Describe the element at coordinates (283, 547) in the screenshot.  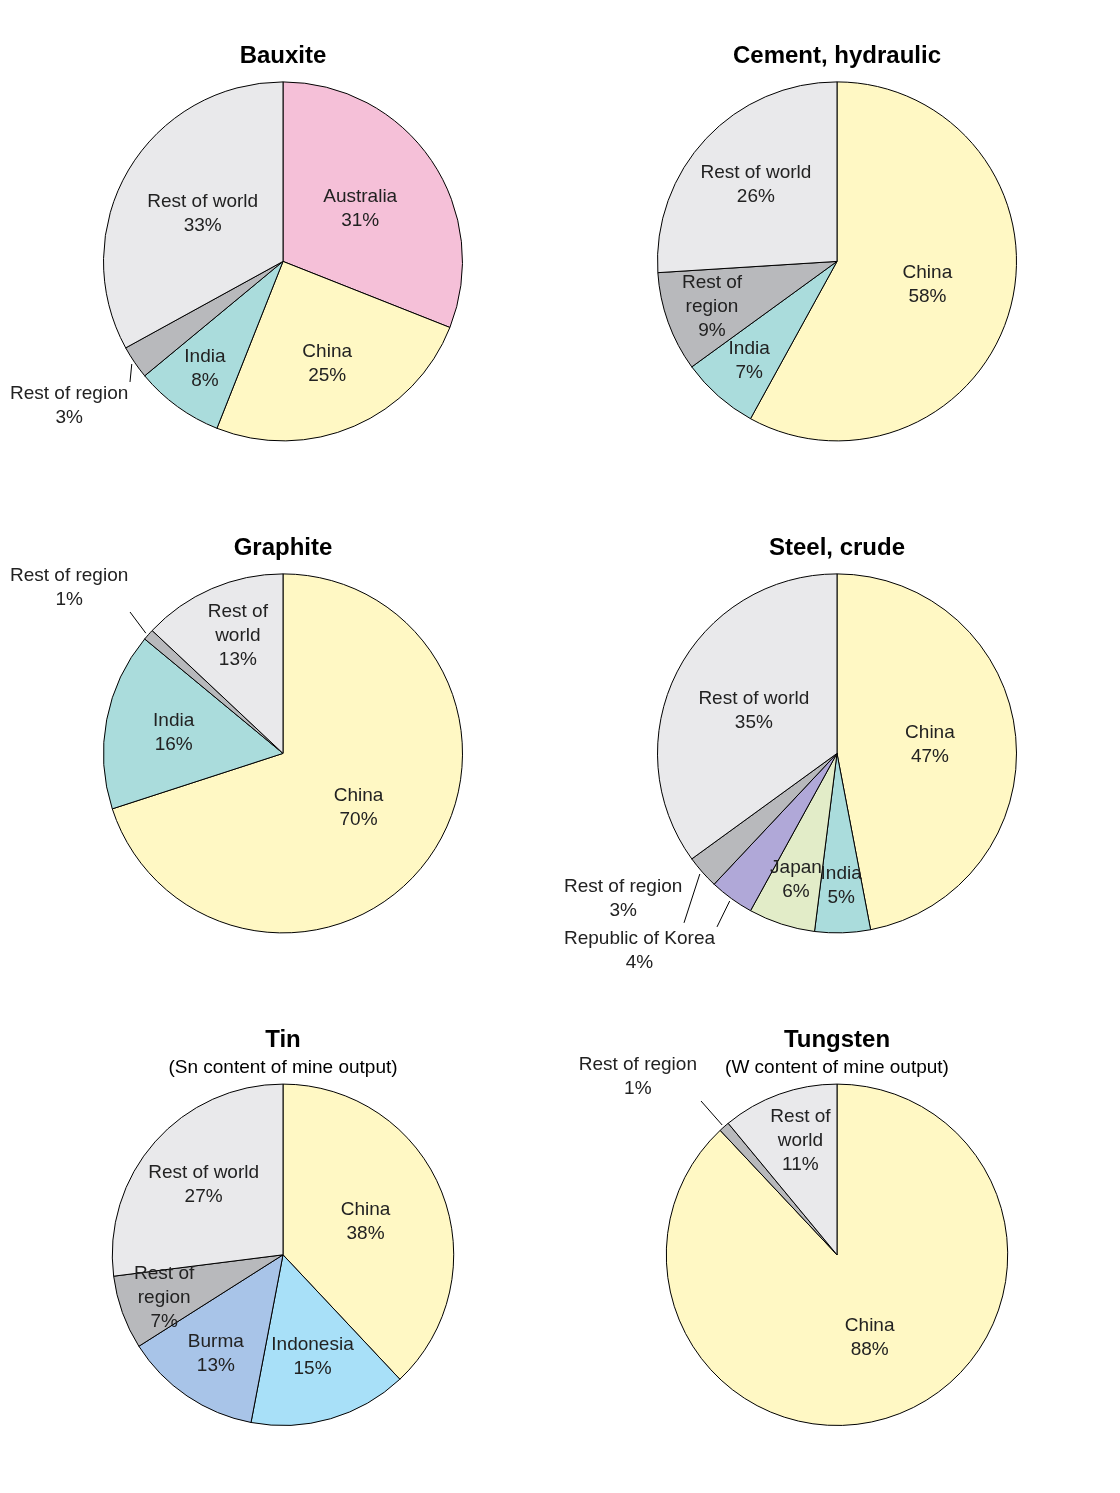
I see `chart-title: Graphite` at that location.